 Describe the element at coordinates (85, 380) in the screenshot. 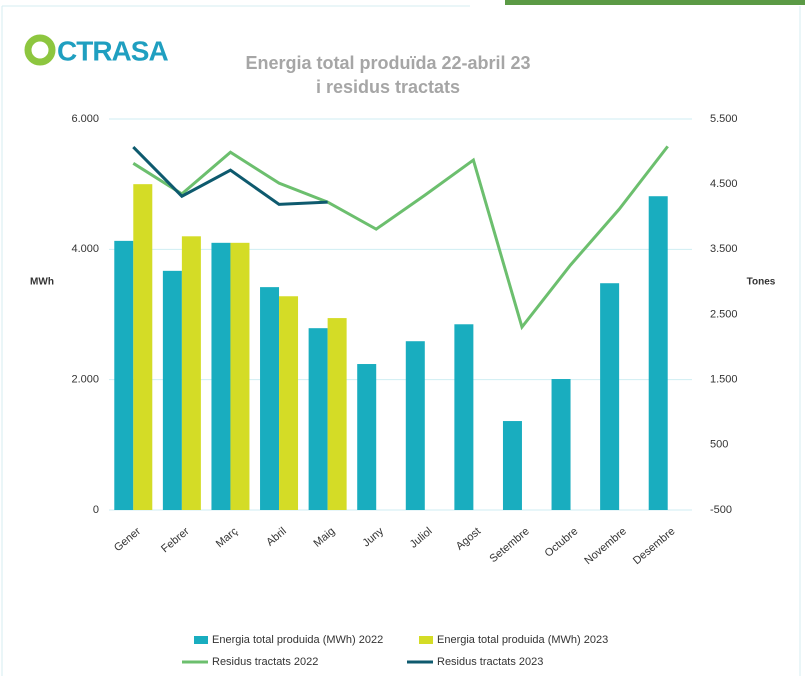

I see `y-tick-label: 2.000` at that location.